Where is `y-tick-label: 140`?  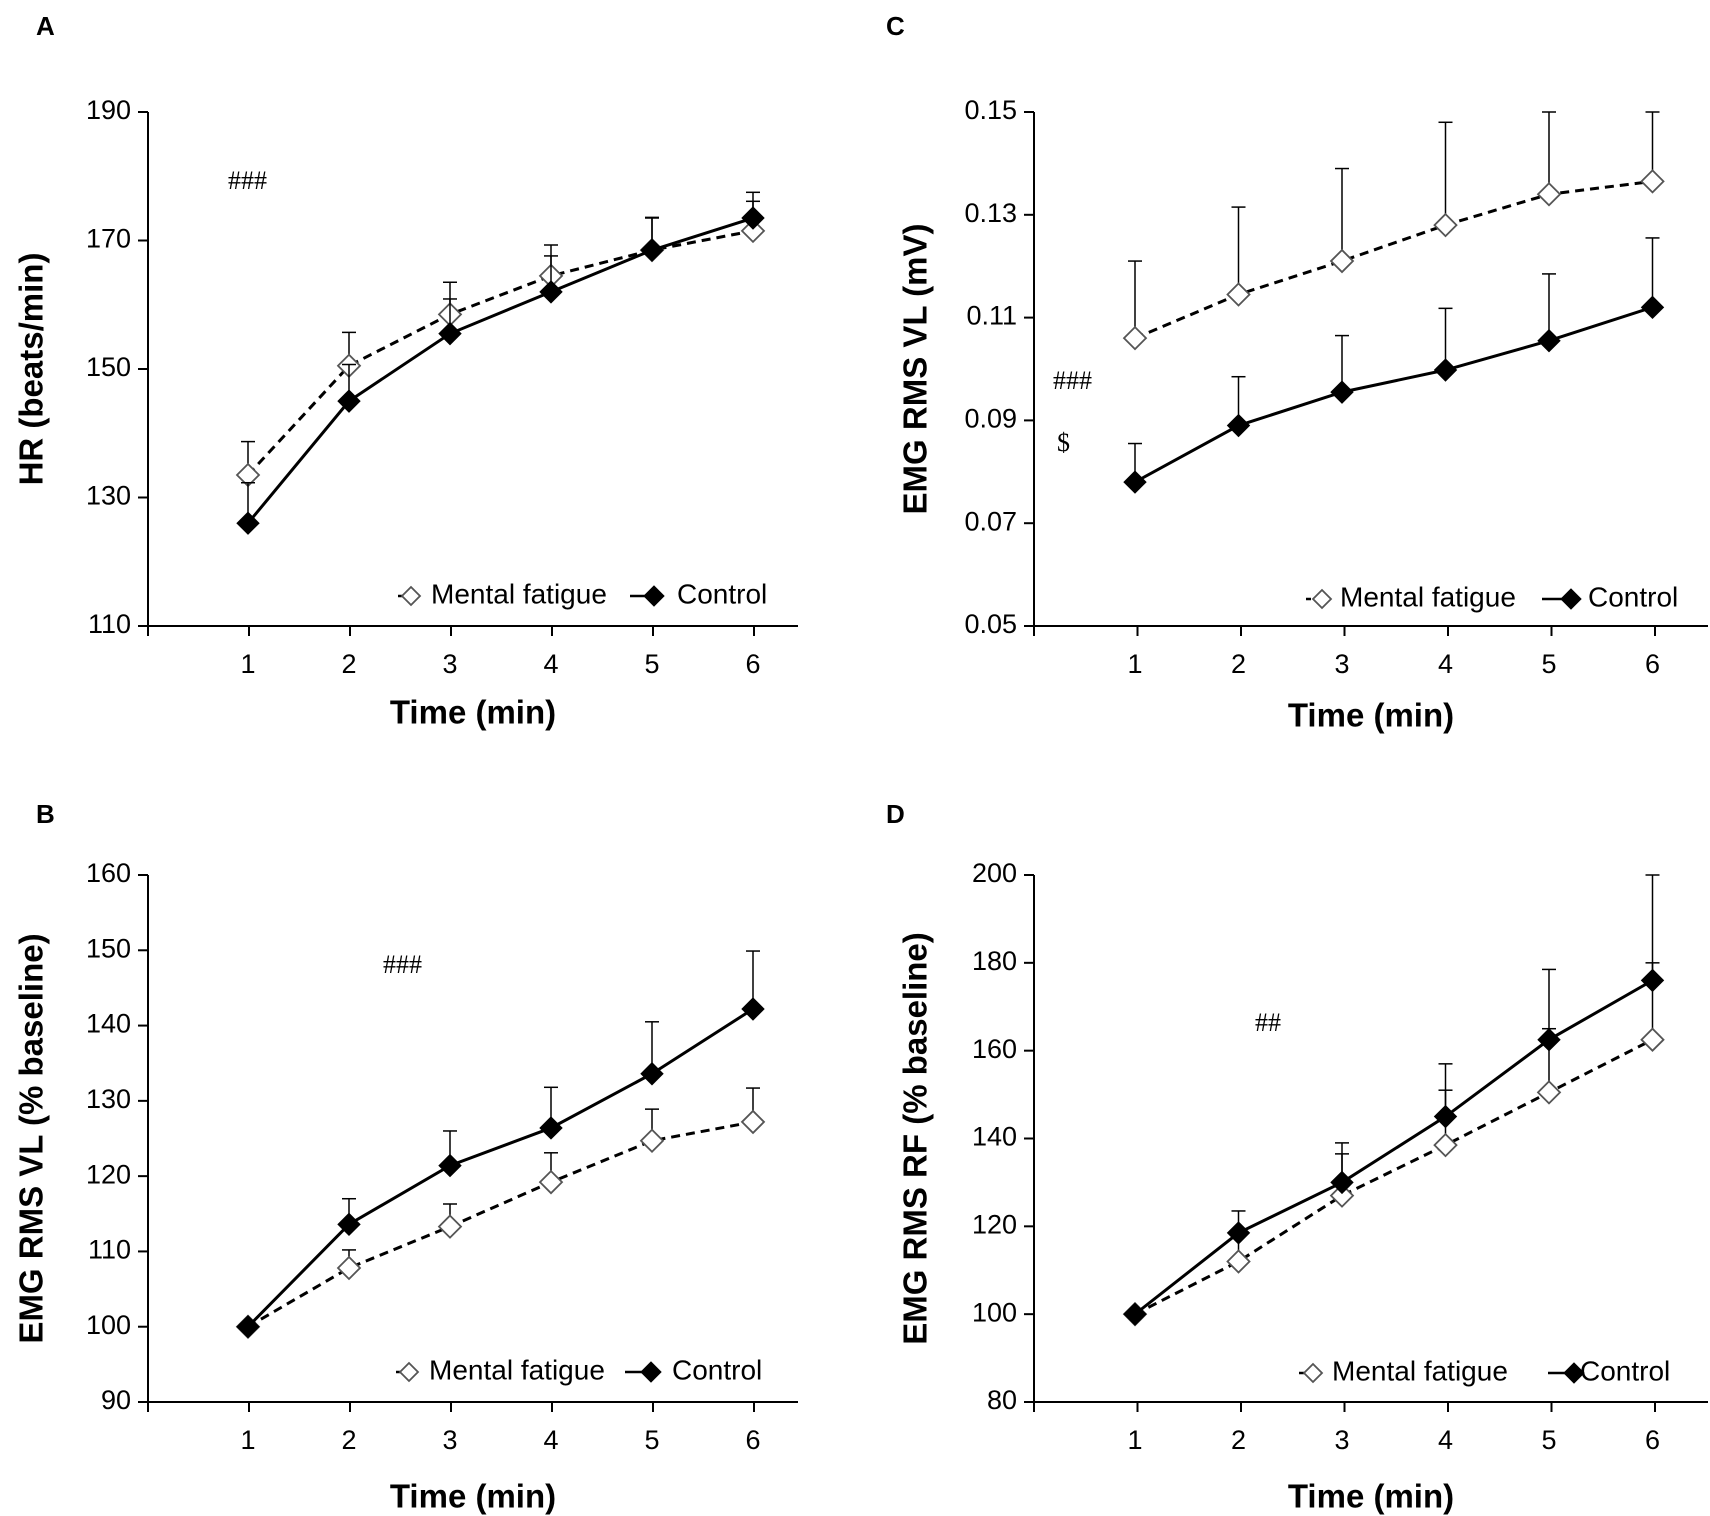
y-tick-label: 140 is located at coordinates (108, 1024).